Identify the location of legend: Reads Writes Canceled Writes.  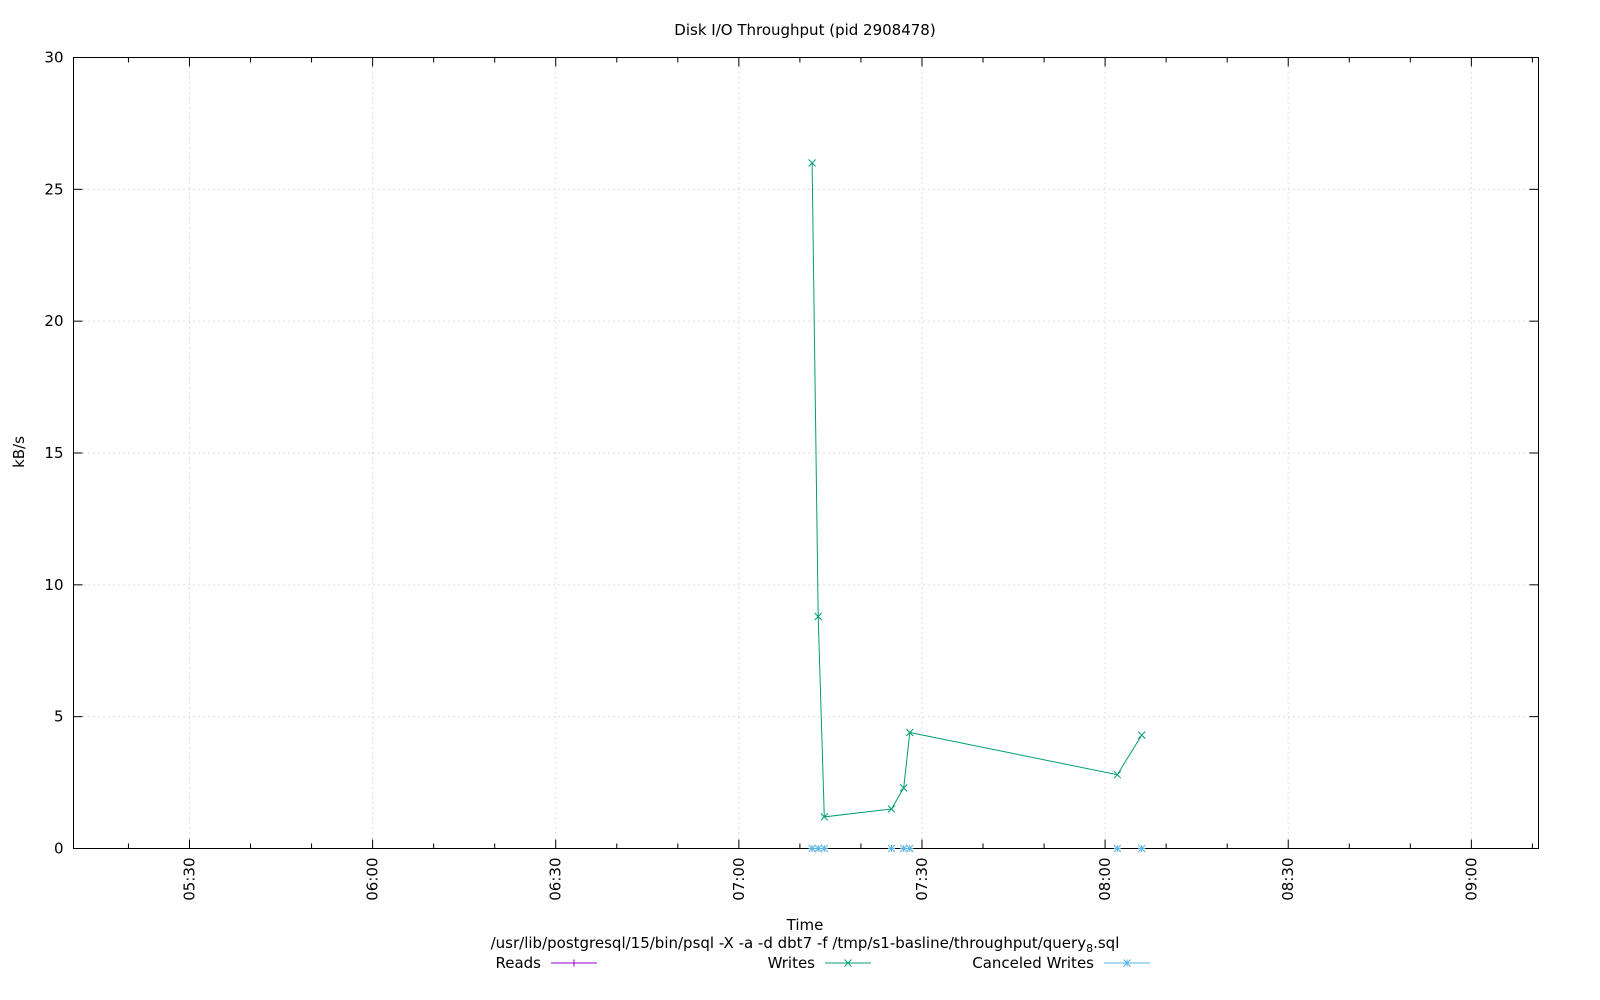
(822, 963).